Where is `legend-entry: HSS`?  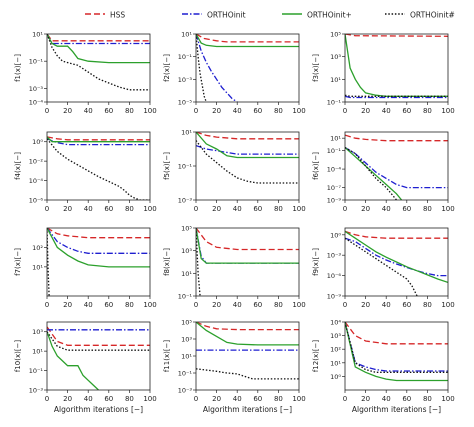 legend-entry: HSS is located at coordinates (105, 15).